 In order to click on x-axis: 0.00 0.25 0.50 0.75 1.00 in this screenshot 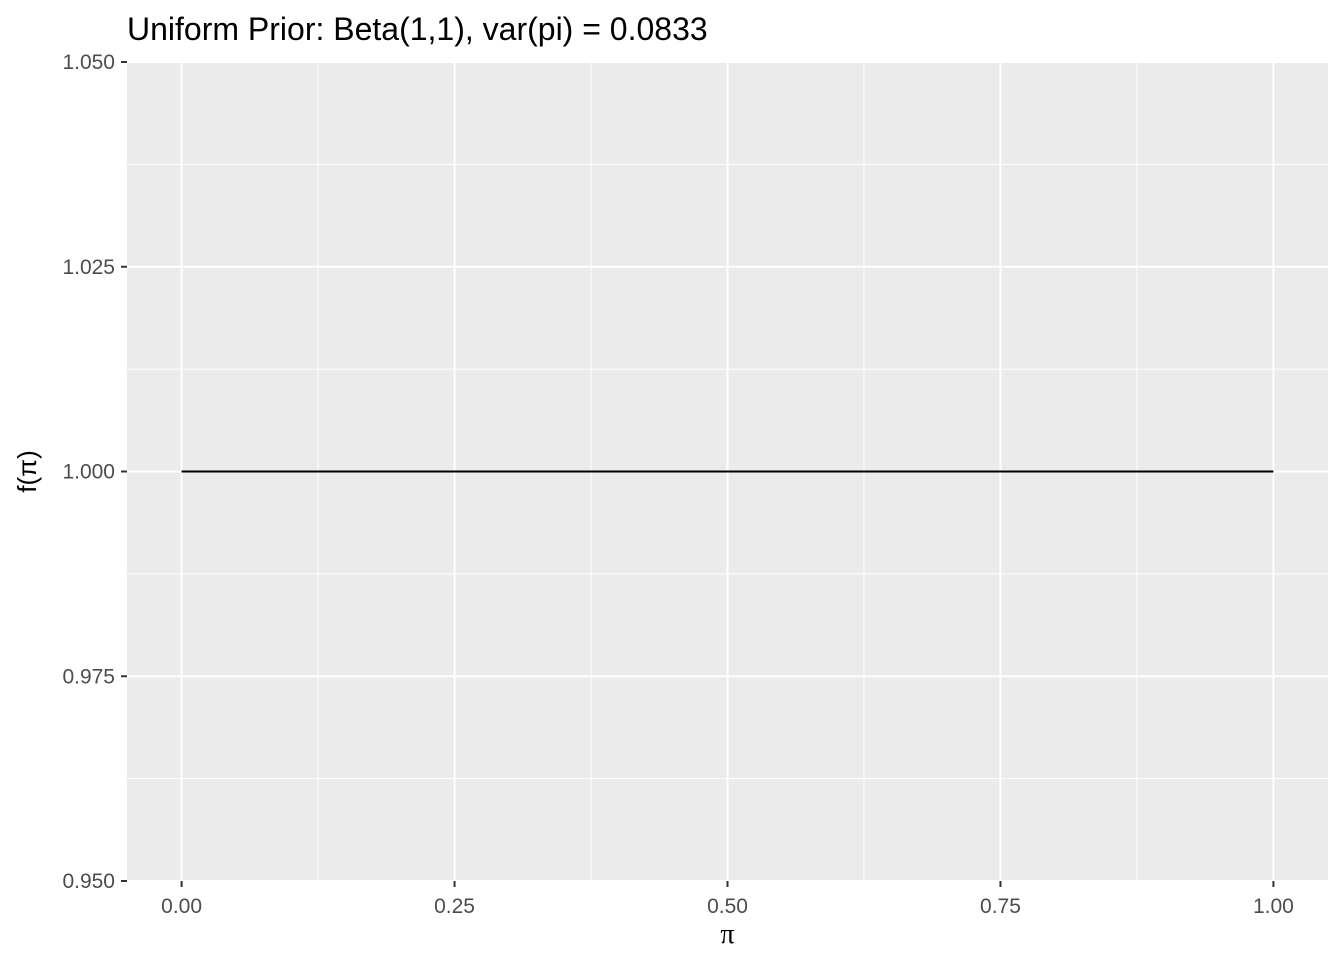, I will do `click(727, 899)`.